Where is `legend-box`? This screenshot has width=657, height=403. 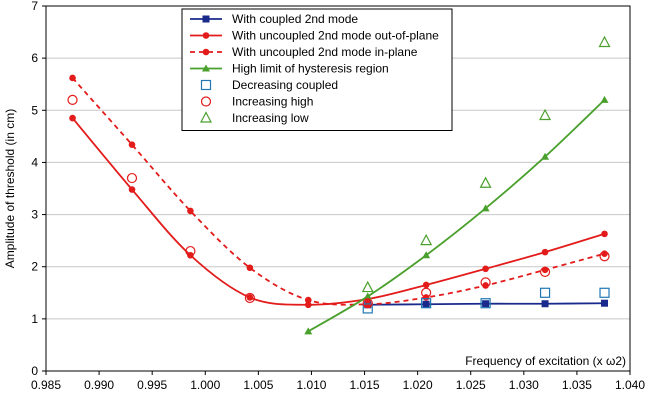 legend-box is located at coordinates (317, 69).